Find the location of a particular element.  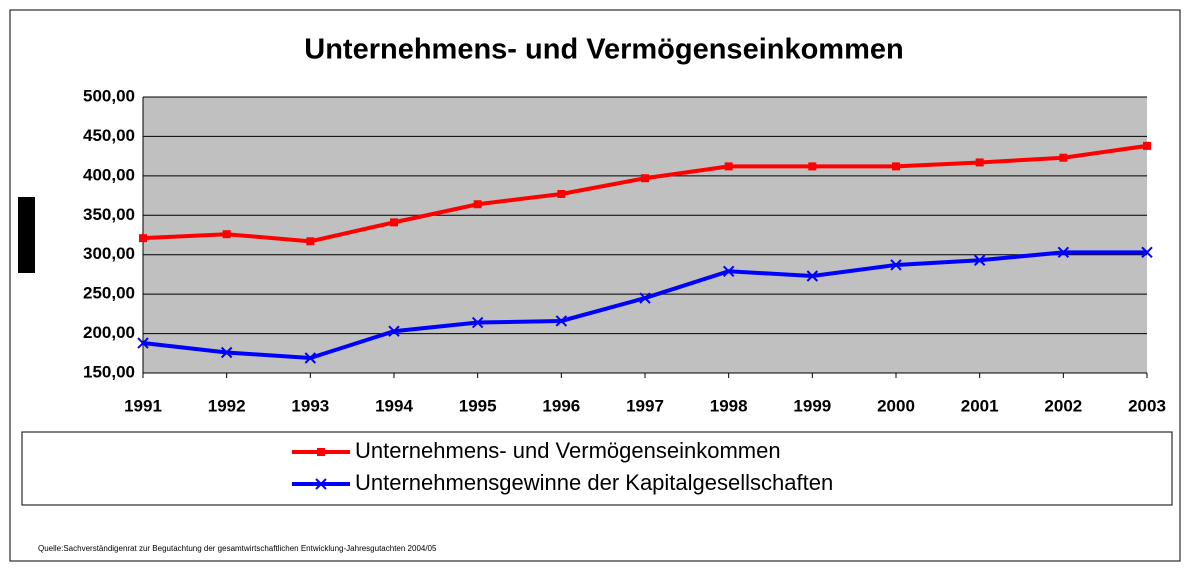

x-tick-label: 1993 is located at coordinates (310, 405).